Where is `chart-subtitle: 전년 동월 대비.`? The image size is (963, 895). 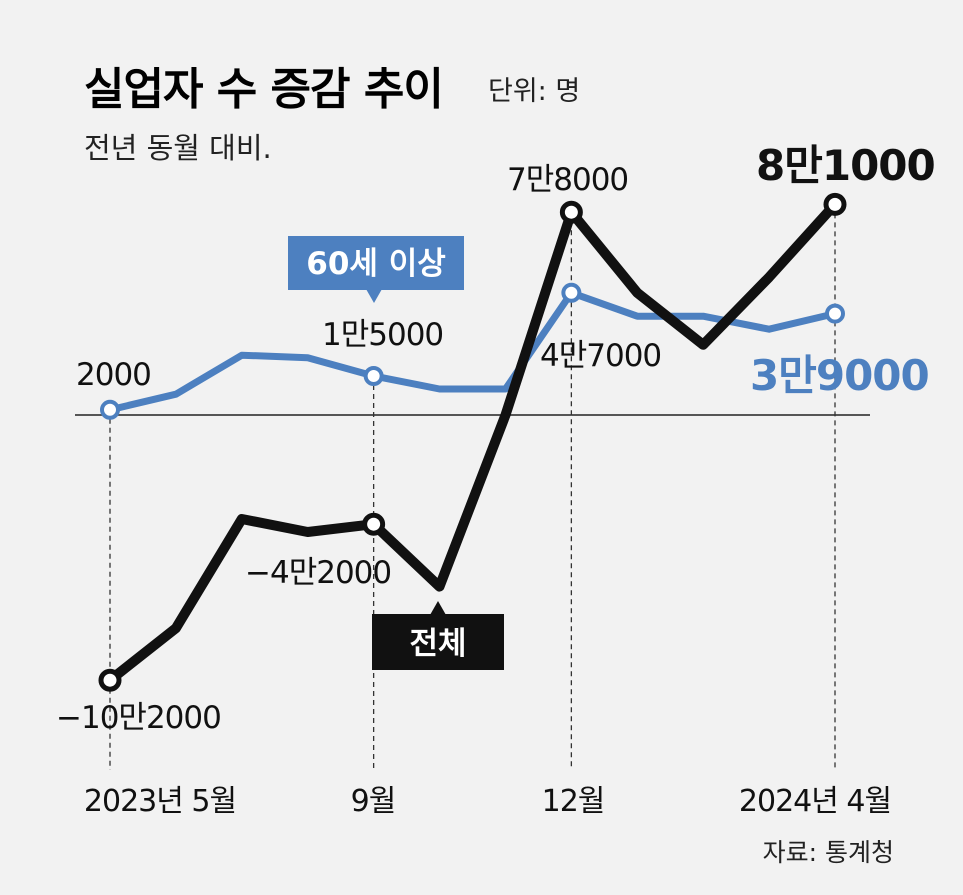 chart-subtitle: 전년 동월 대비. is located at coordinates (178, 148).